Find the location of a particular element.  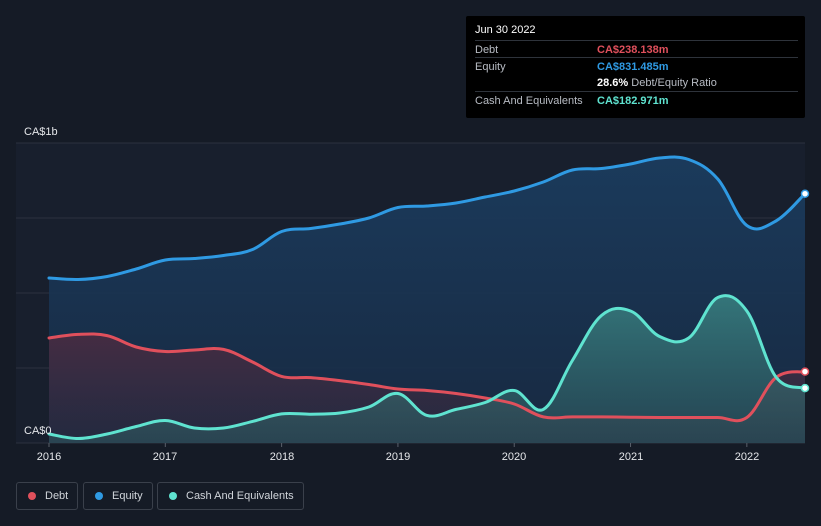

tooltip-ratio-value: 28.6% Debt/Equity Ratio is located at coordinates (657, 83).